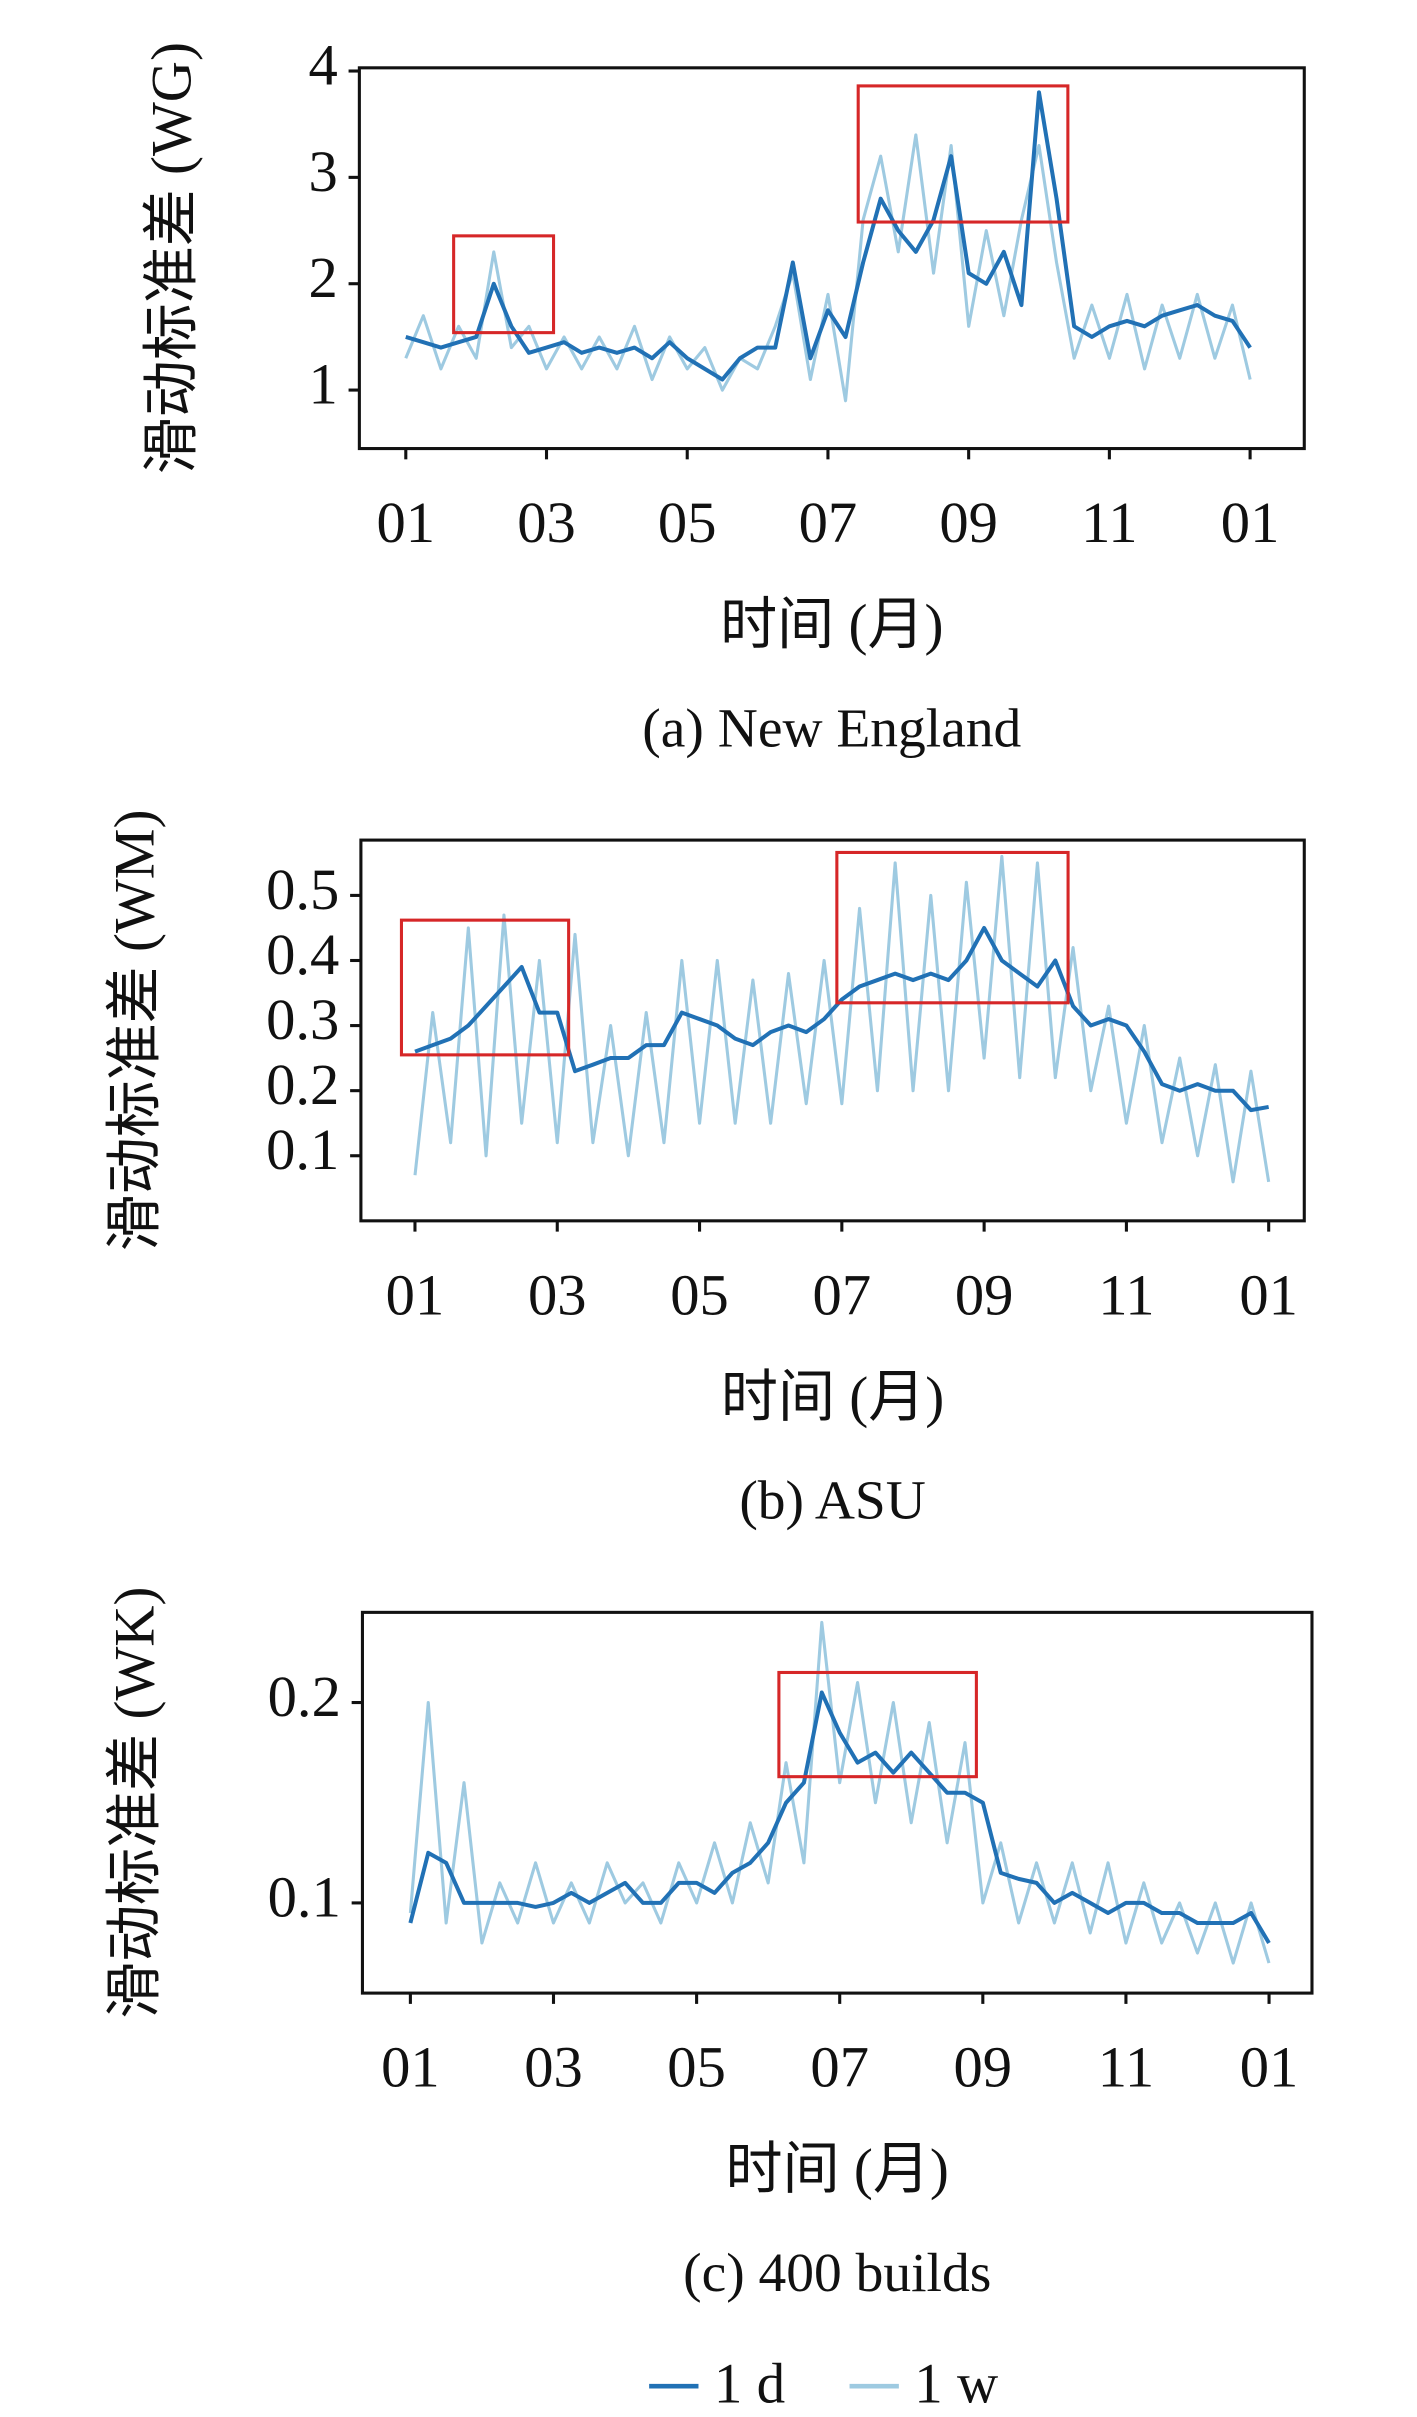  Describe the element at coordinates (831, 728) in the screenshot. I see `caption: (a) New England` at that location.